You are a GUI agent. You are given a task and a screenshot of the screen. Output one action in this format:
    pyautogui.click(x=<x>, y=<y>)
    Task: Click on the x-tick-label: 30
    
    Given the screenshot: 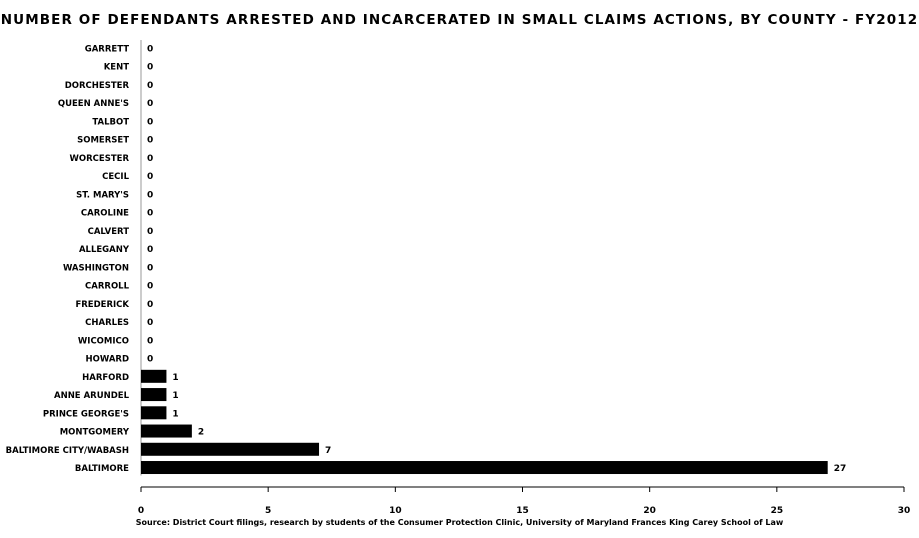 What is the action you would take?
    pyautogui.click(x=904, y=511)
    